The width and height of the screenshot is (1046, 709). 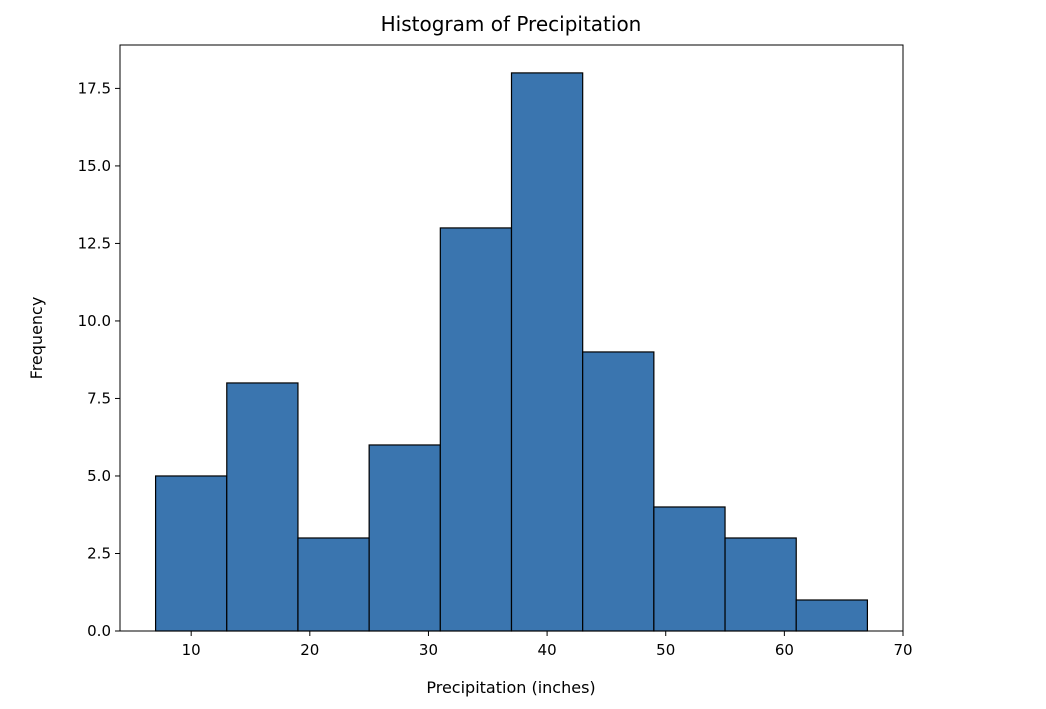 What do you see at coordinates (99, 476) in the screenshot?
I see `y-tick-label: 5.0` at bounding box center [99, 476].